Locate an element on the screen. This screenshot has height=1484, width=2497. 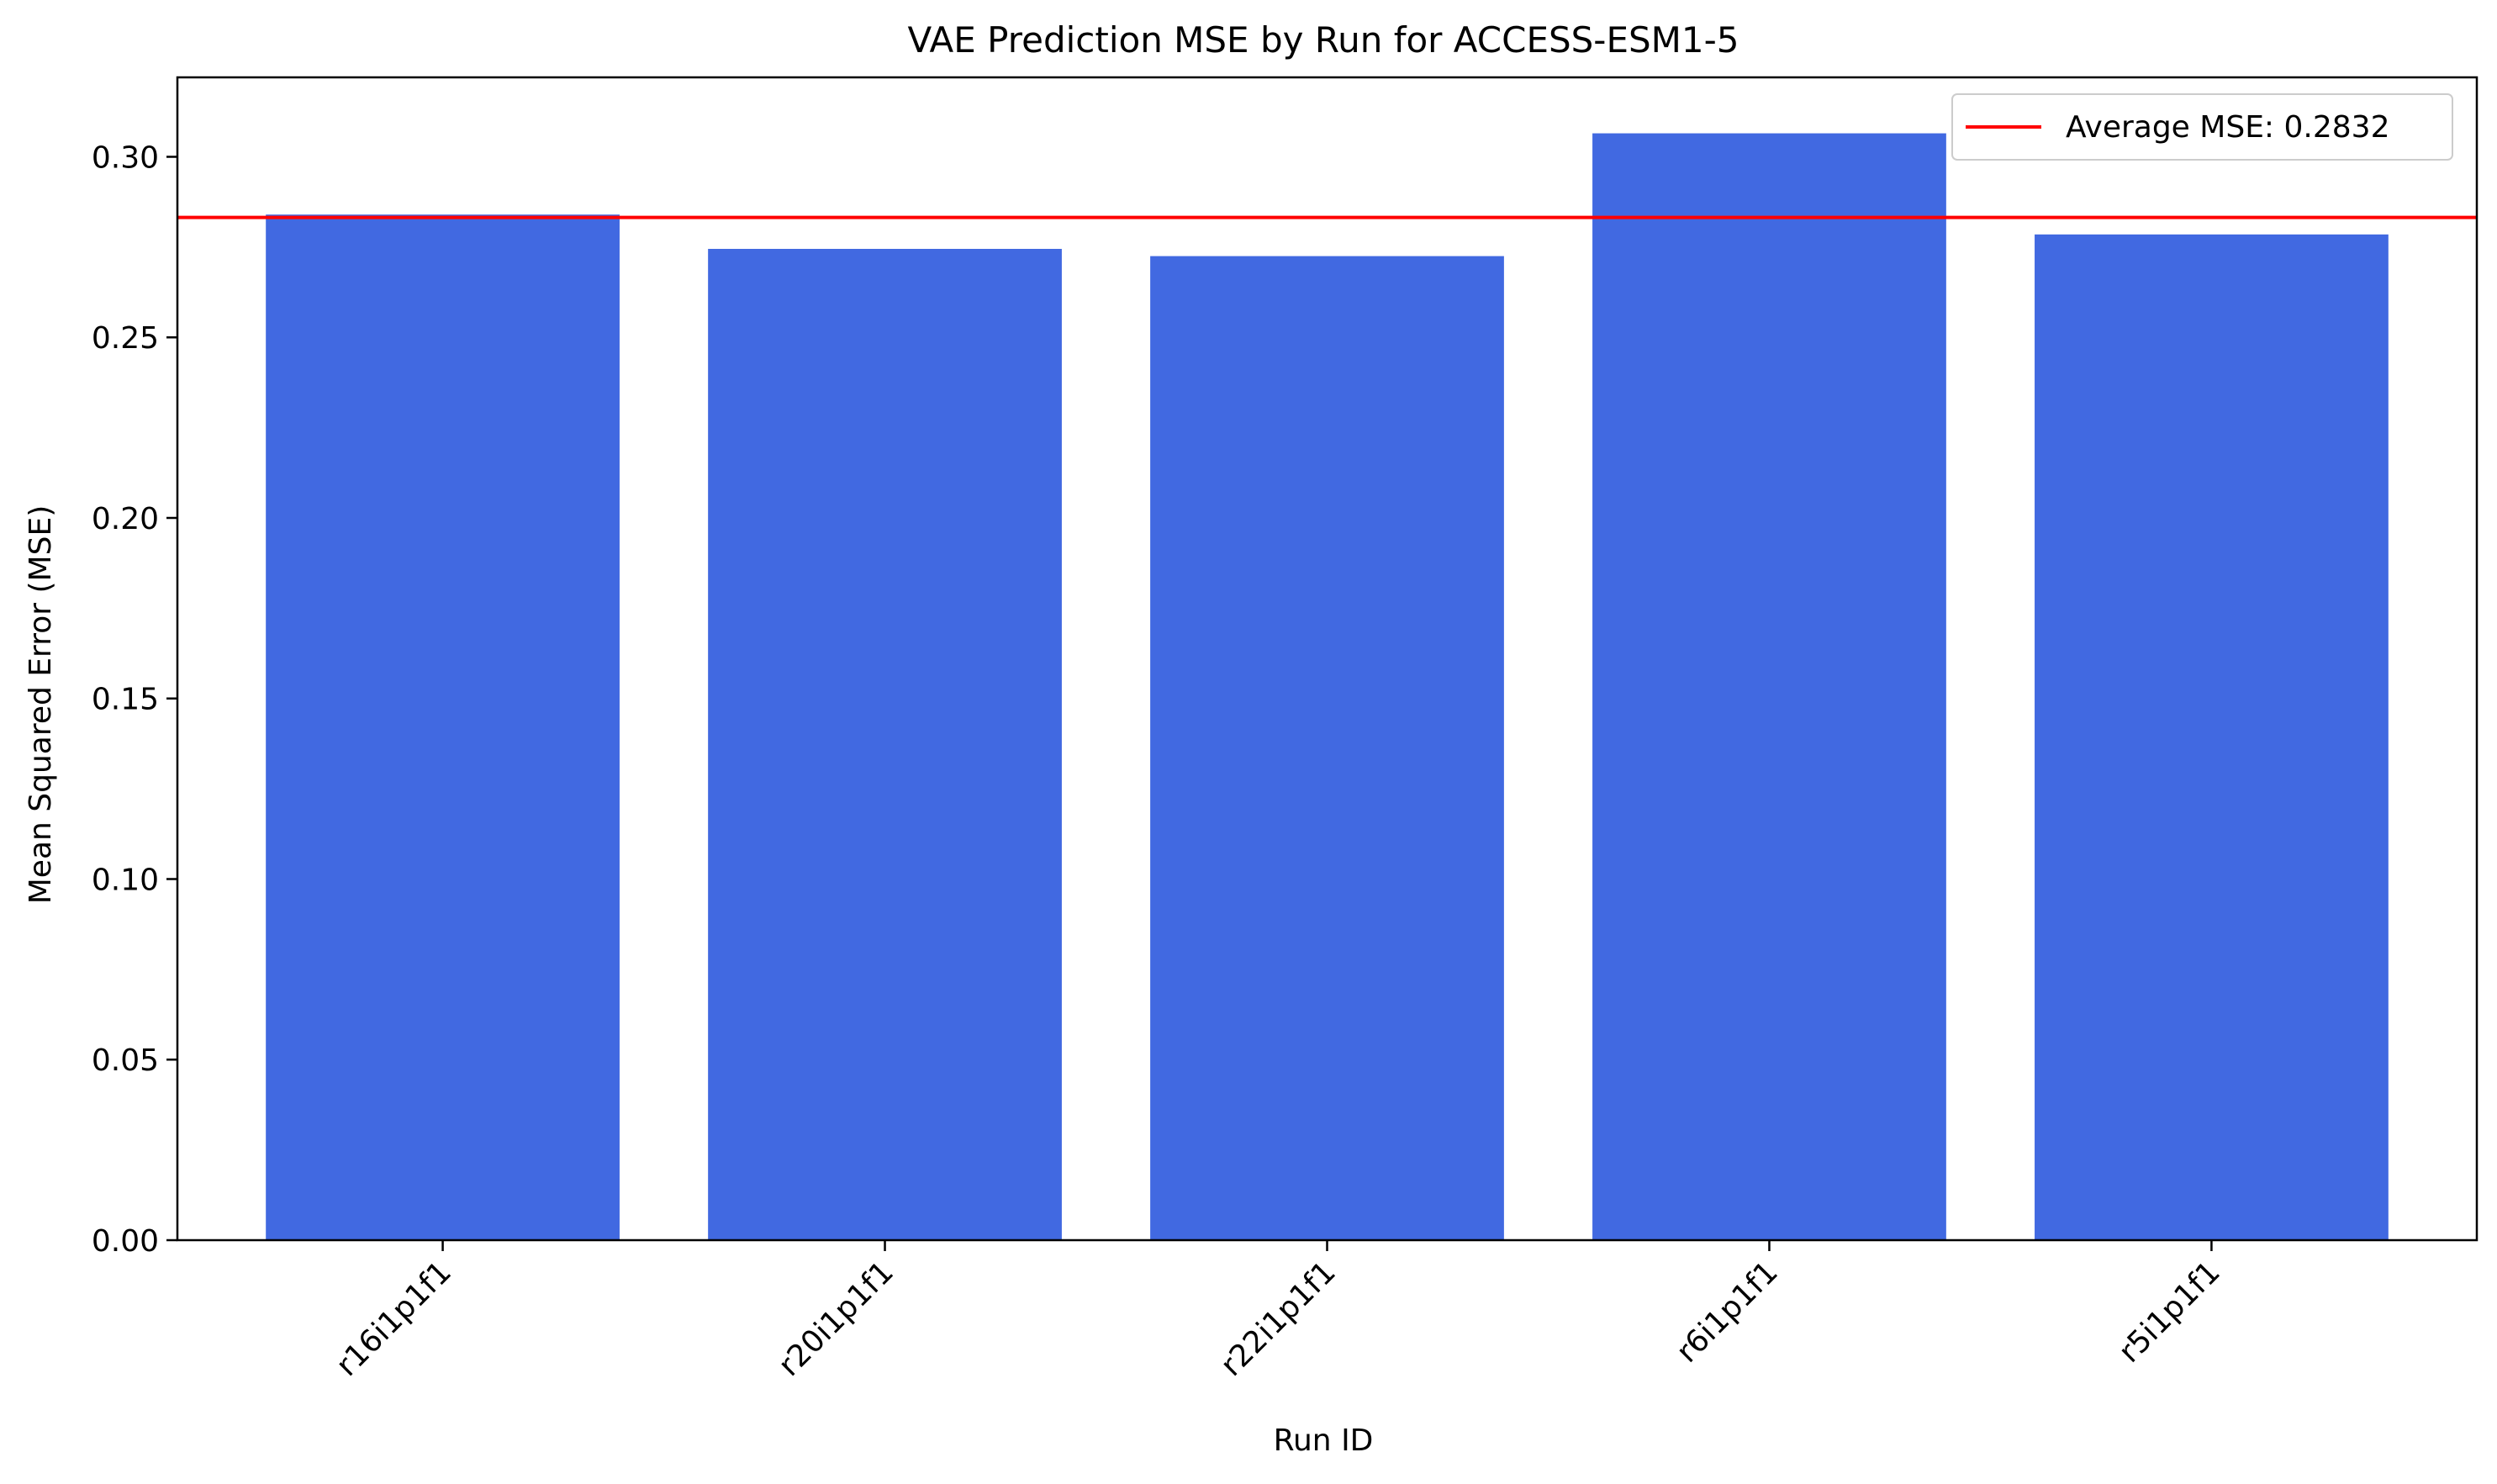
y-tick-label: 0.20 is located at coordinates (125, 519).